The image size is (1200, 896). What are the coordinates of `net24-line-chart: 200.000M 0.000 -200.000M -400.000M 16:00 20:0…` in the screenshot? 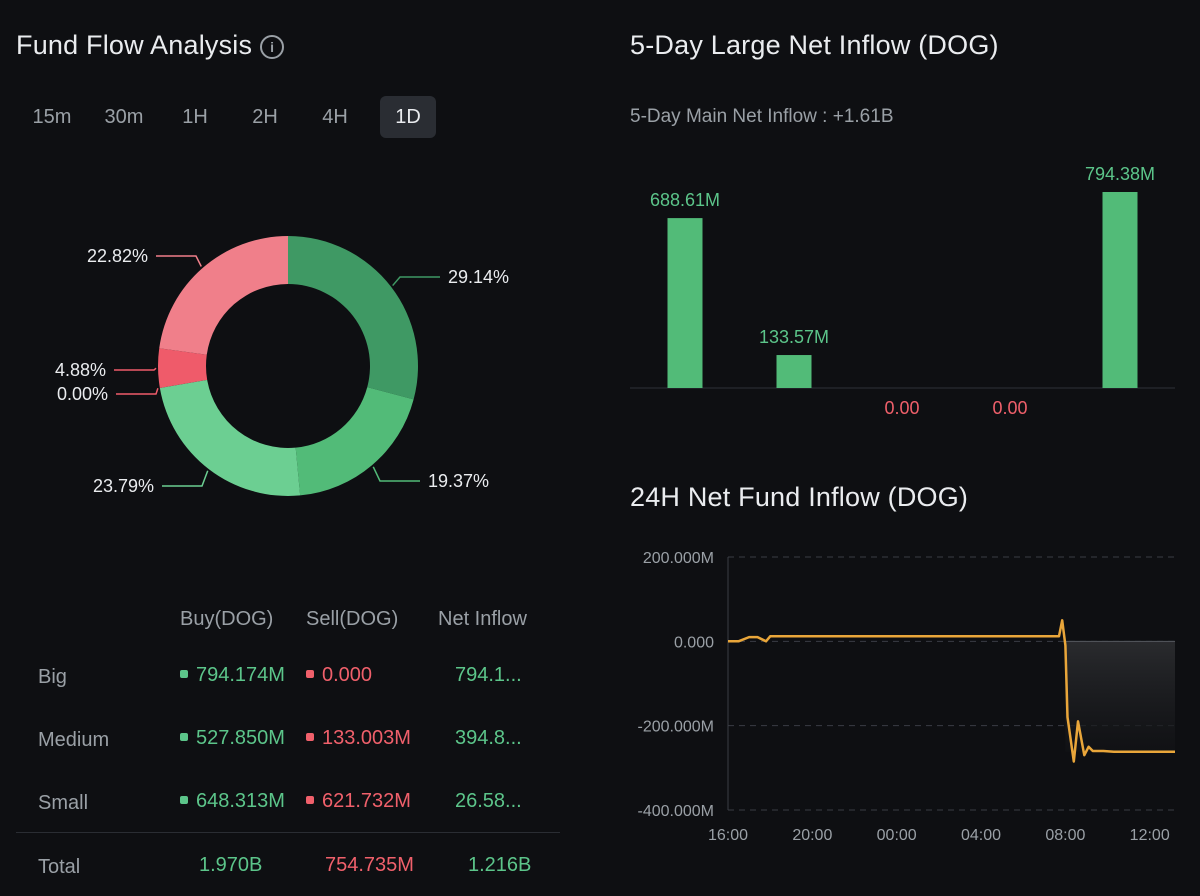 It's located at (906, 697).